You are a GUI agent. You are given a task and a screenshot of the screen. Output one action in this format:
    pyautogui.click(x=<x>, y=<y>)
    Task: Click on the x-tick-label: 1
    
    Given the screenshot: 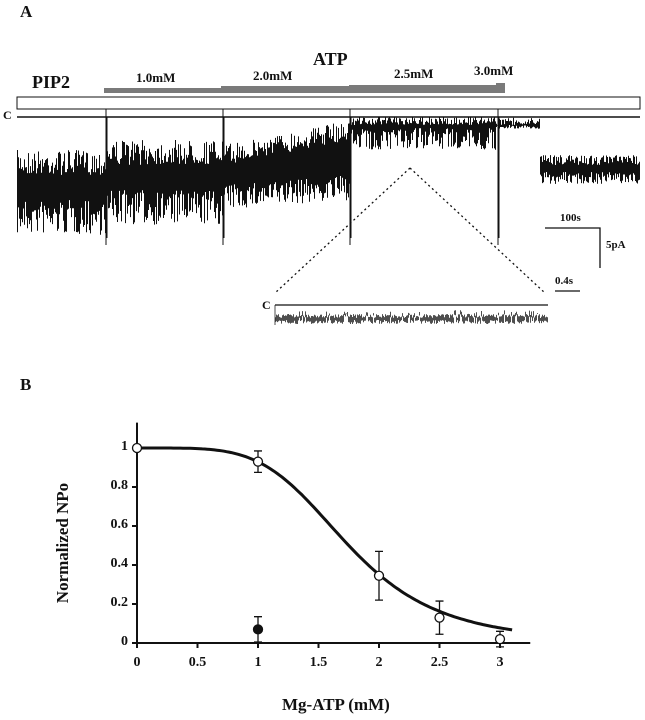 What is the action you would take?
    pyautogui.click(x=258, y=662)
    